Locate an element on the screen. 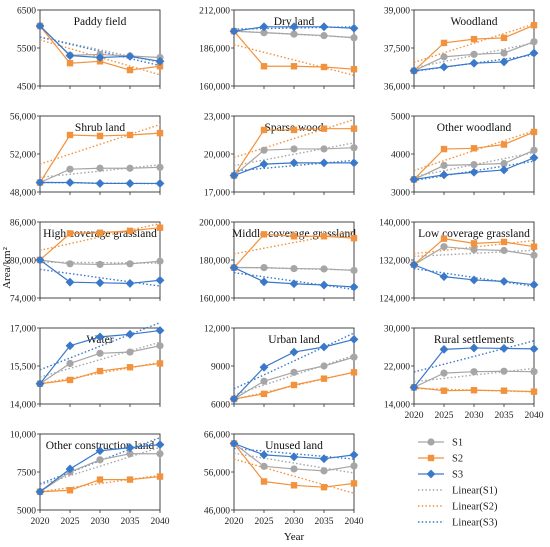 This screenshot has width=550, height=547. y-tick-label: 23,000 is located at coordinates (217, 118).